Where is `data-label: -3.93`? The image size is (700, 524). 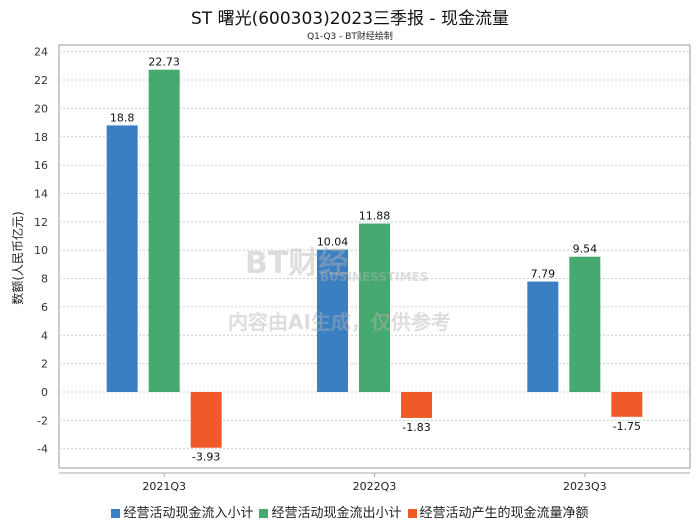 data-label: -3.93 is located at coordinates (206, 457).